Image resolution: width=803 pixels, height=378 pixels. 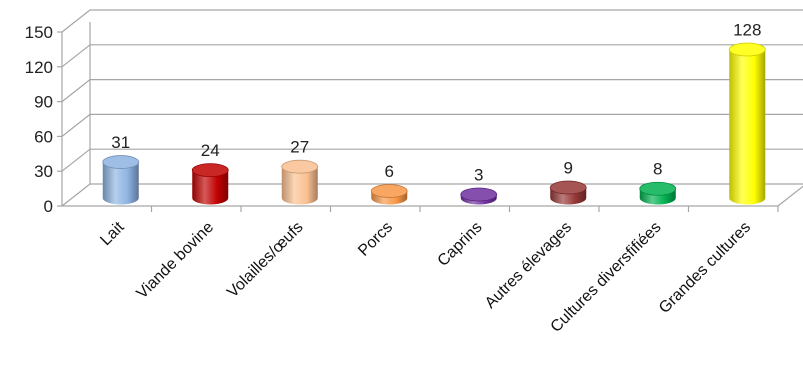 What do you see at coordinates (747, 30) in the screenshot?
I see `data-label: 128` at bounding box center [747, 30].